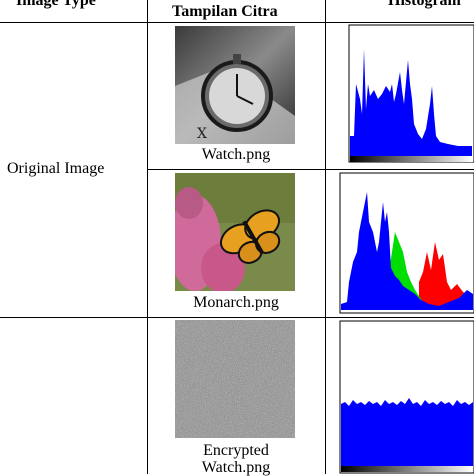  What do you see at coordinates (225, 11) in the screenshot?
I see `header-display: Tampilan Citra` at bounding box center [225, 11].